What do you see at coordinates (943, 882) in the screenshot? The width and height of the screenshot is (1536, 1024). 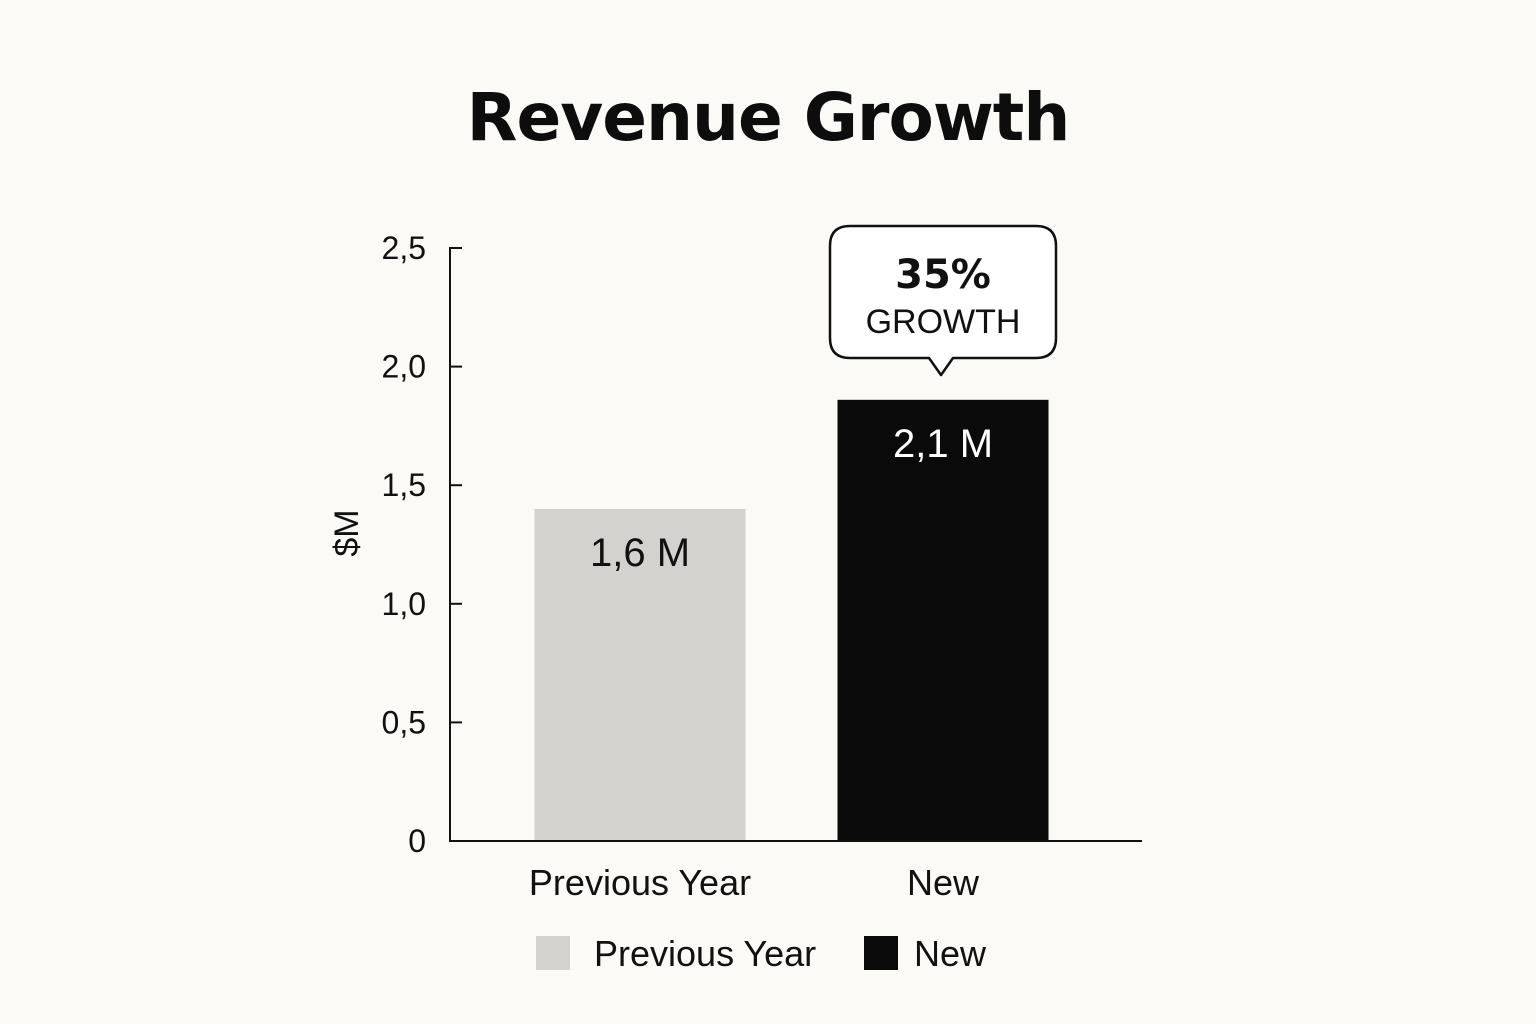 I see `x-tick-label-new: New` at bounding box center [943, 882].